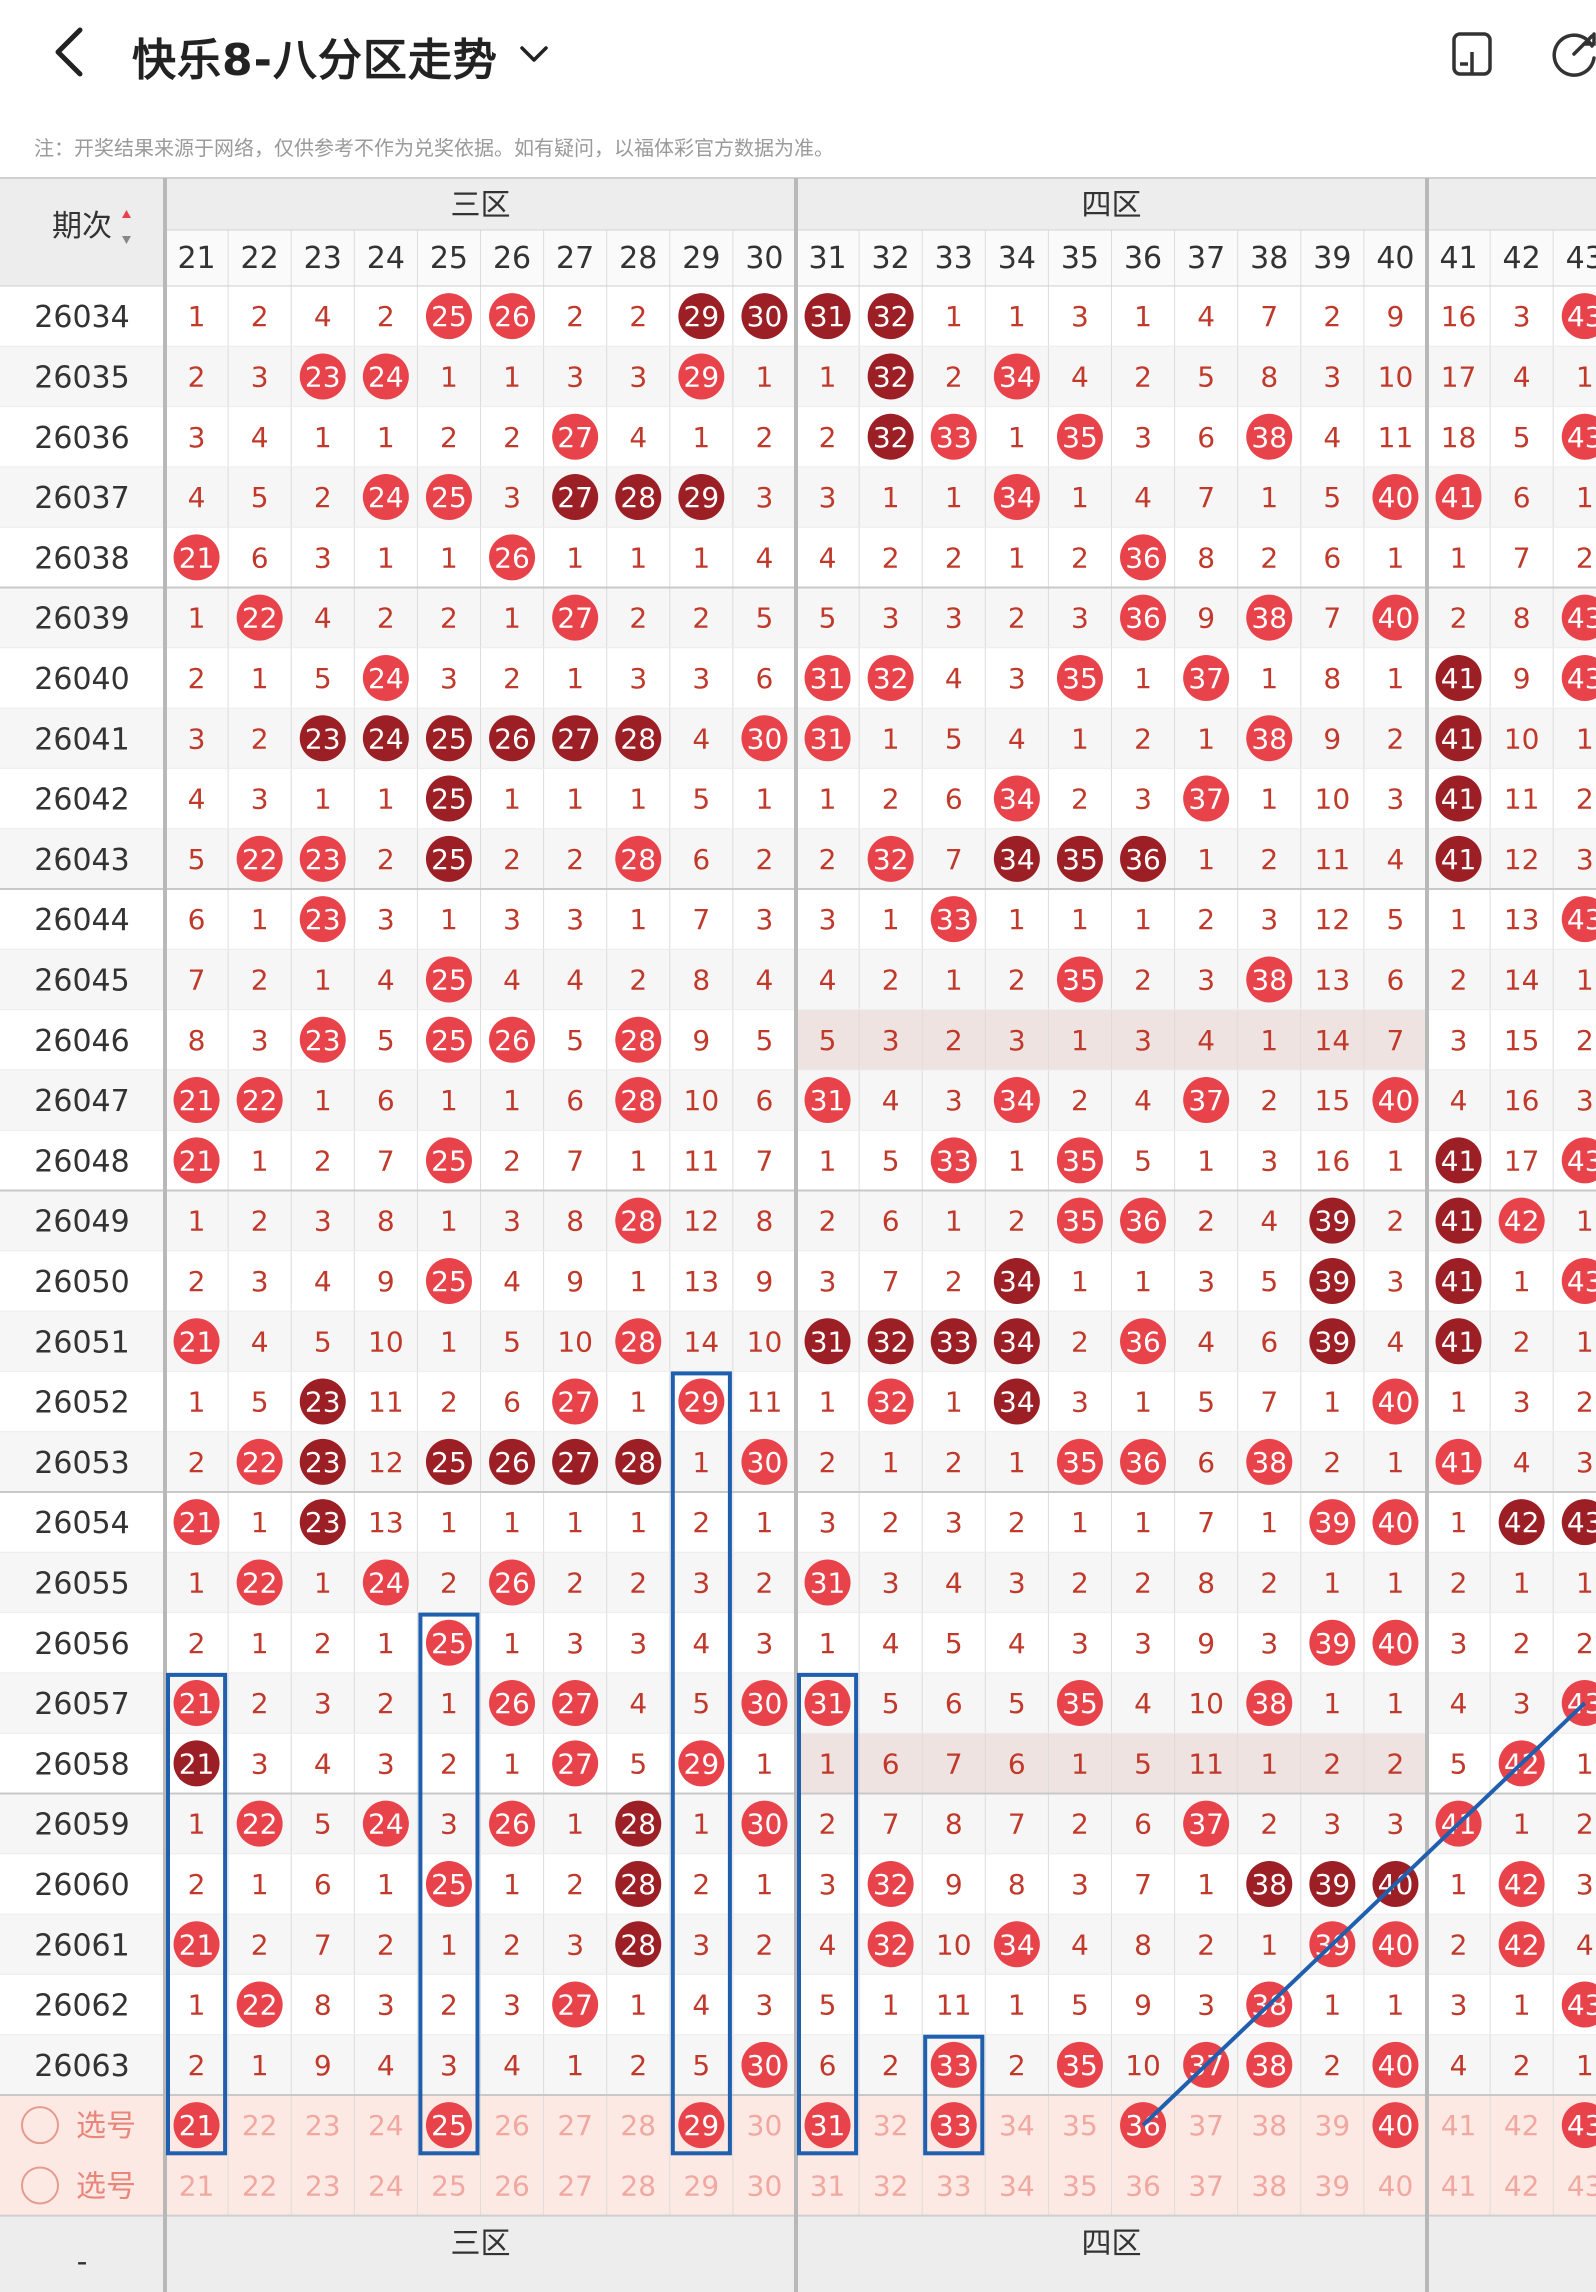  What do you see at coordinates (1581, 2125) in the screenshot?
I see `picked-number: 43` at bounding box center [1581, 2125].